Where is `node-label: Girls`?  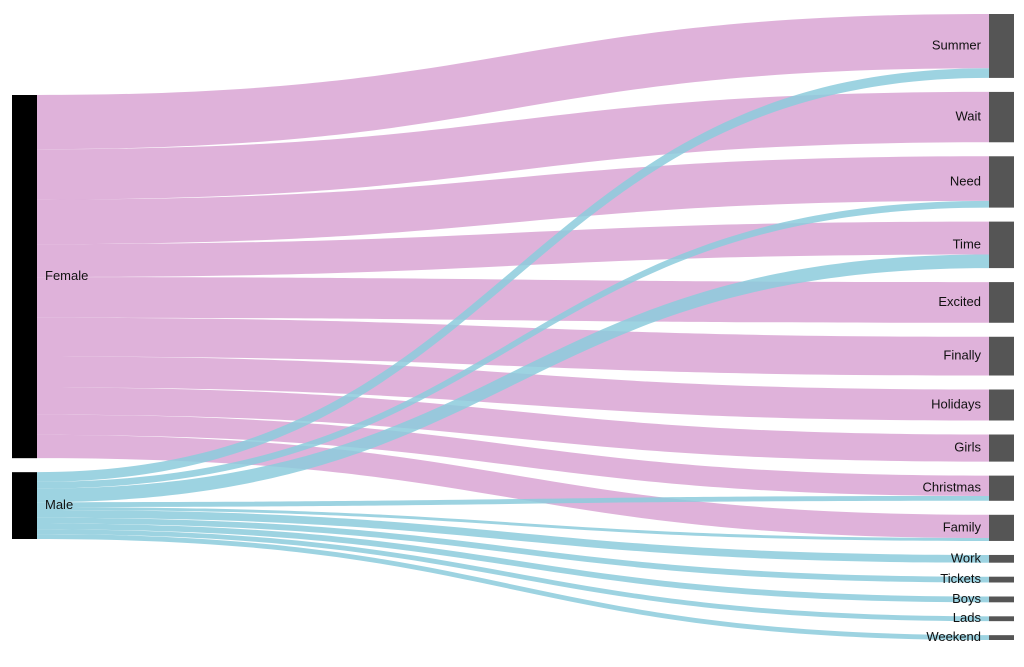
node-label: Girls is located at coordinates (967, 446).